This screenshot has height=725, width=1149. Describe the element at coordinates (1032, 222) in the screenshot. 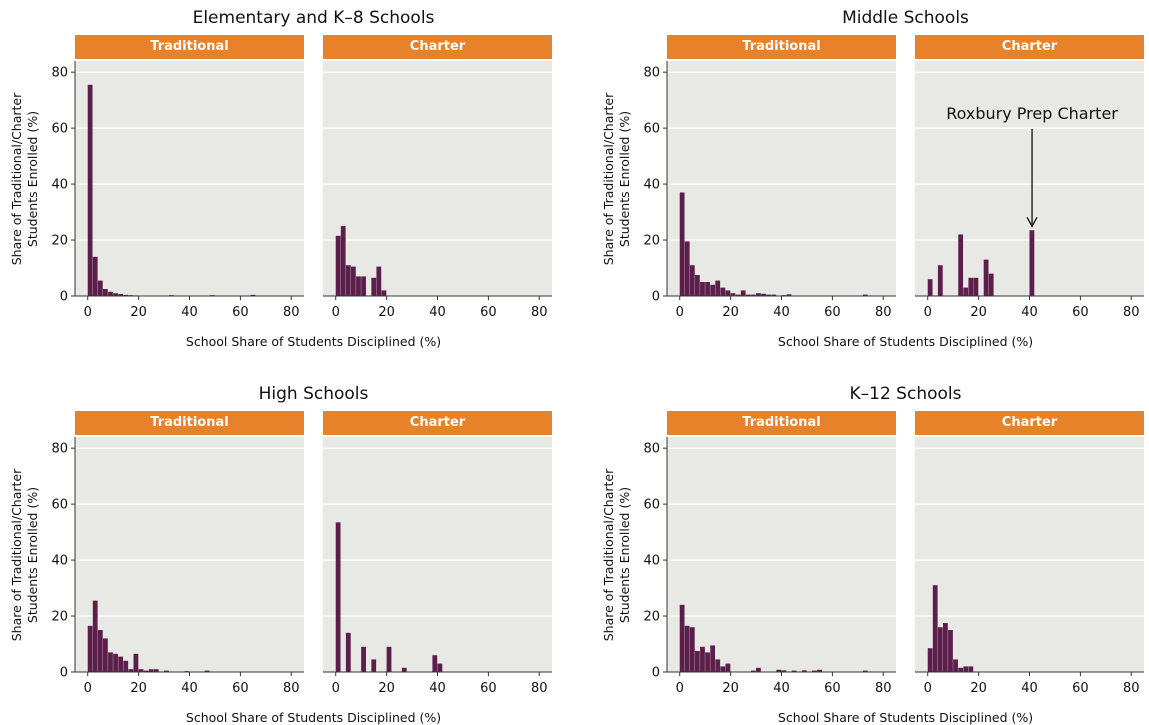

I see `annotation-arrow-head` at that location.